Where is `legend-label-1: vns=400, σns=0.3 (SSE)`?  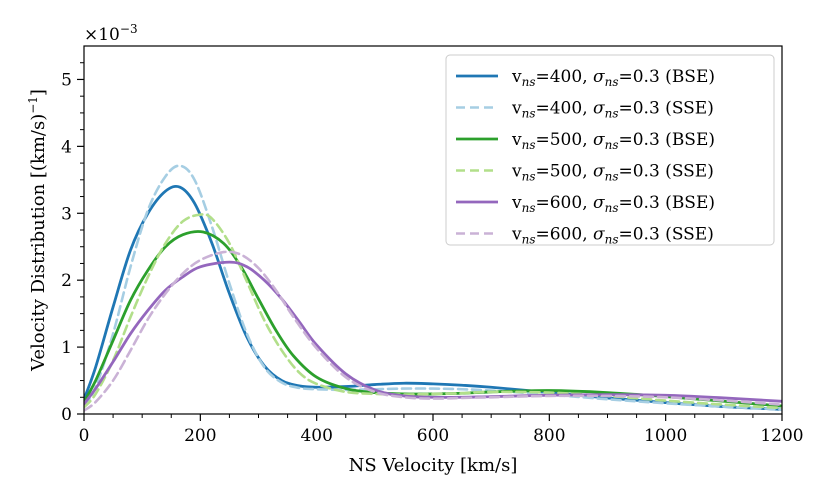
legend-label-1: vns=400, σns=0.3 (SSE) is located at coordinates (612, 110).